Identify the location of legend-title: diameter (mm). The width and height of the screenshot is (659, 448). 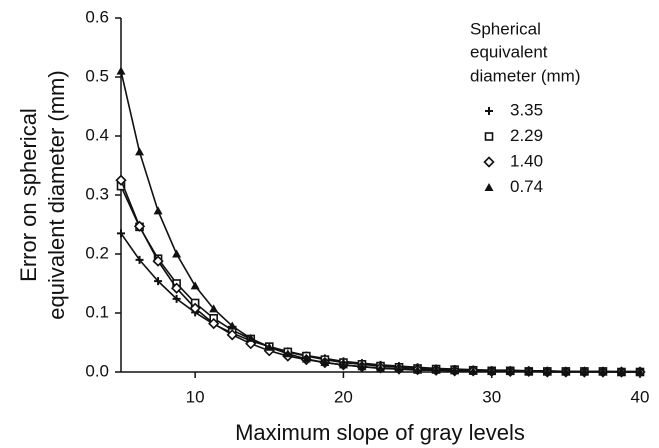
(525, 75).